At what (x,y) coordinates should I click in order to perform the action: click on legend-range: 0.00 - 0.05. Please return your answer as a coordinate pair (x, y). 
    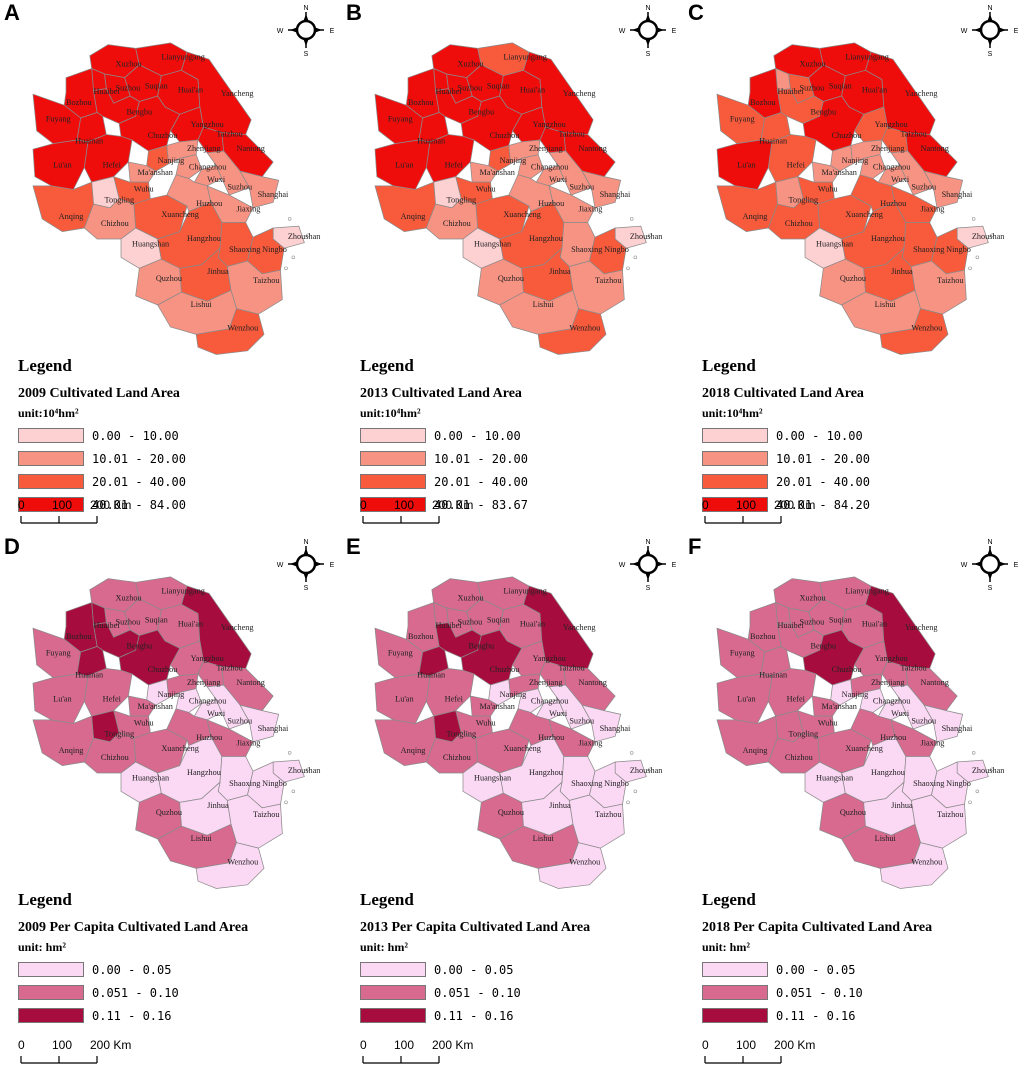
    Looking at the image, I should click on (474, 969).